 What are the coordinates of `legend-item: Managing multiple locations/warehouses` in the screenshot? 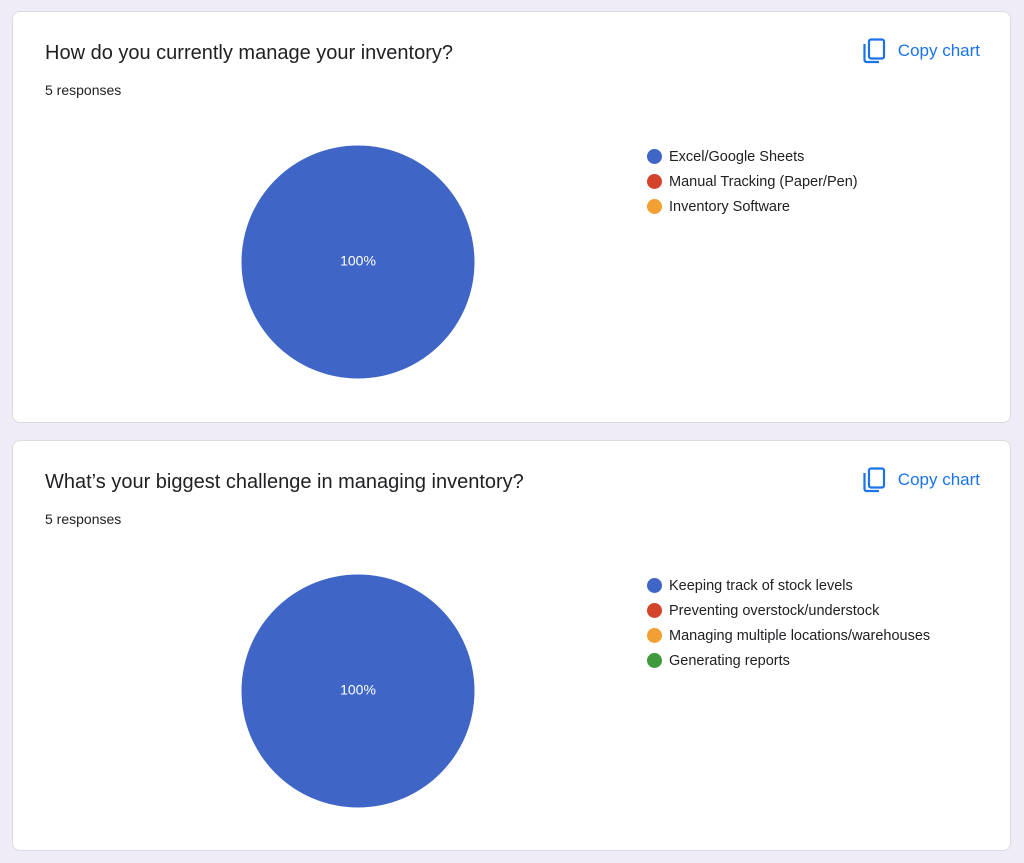 It's located at (788, 635).